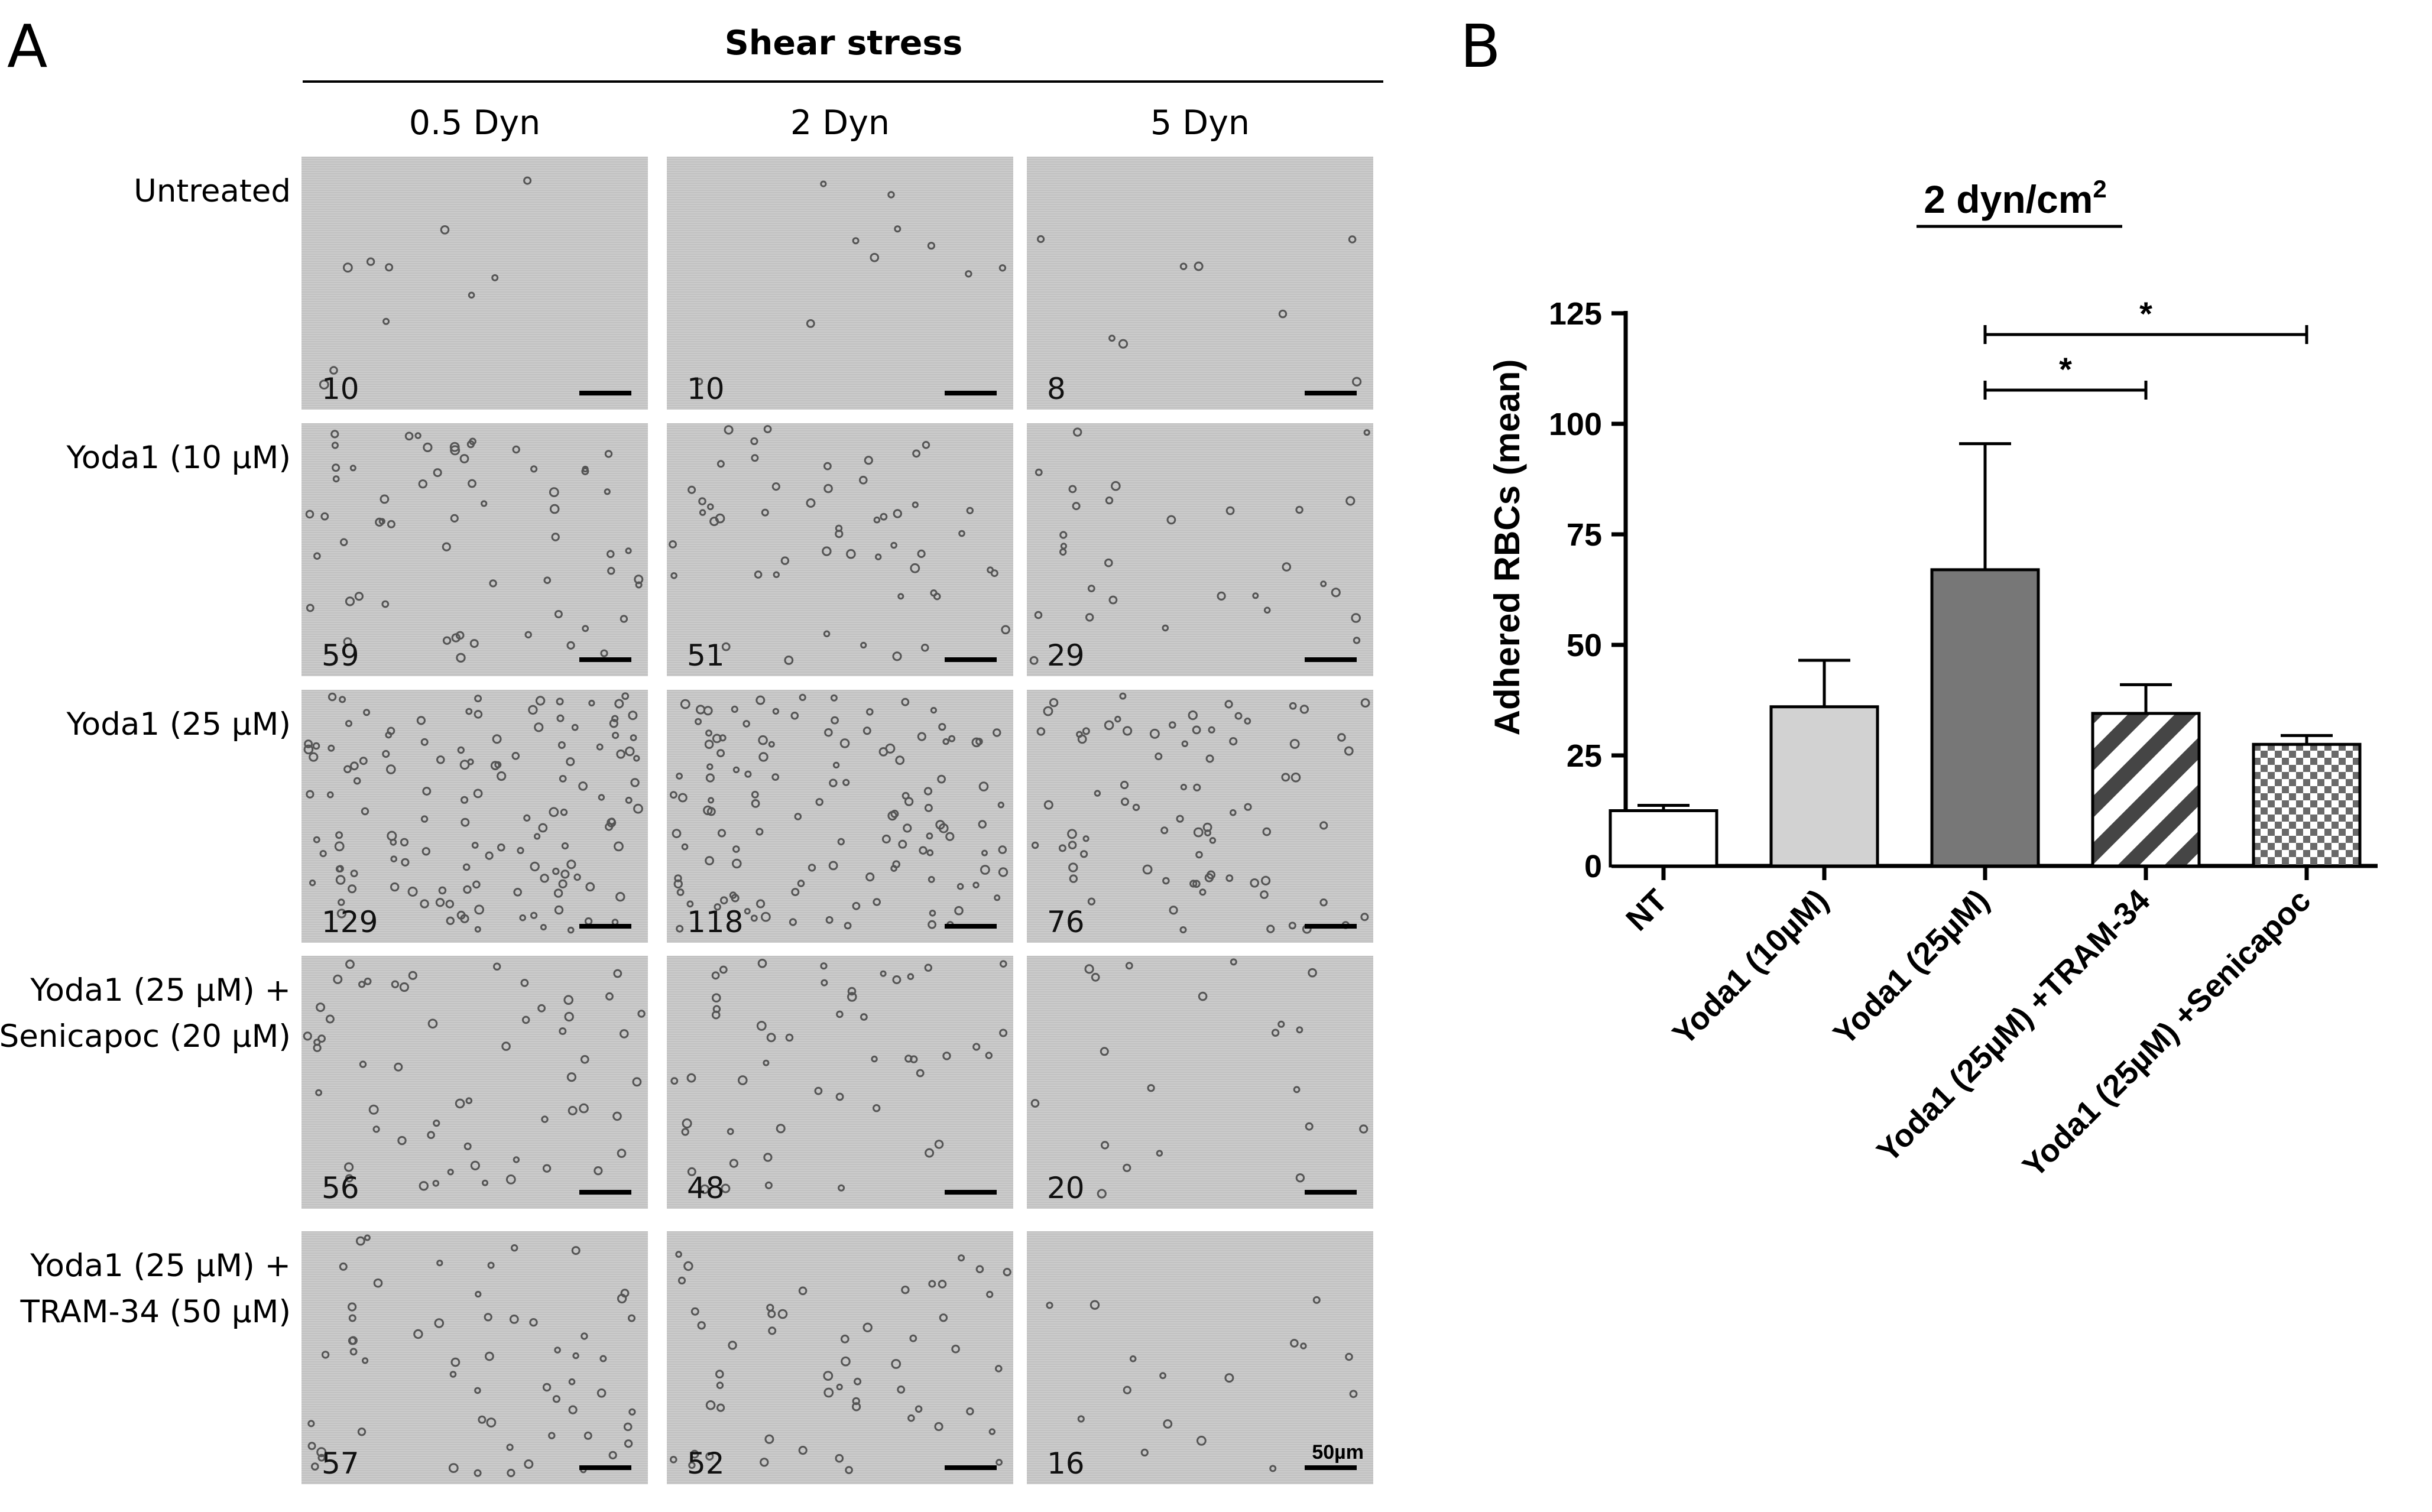  What do you see at coordinates (1056, 389) in the screenshot?
I see `cell-count: 8` at bounding box center [1056, 389].